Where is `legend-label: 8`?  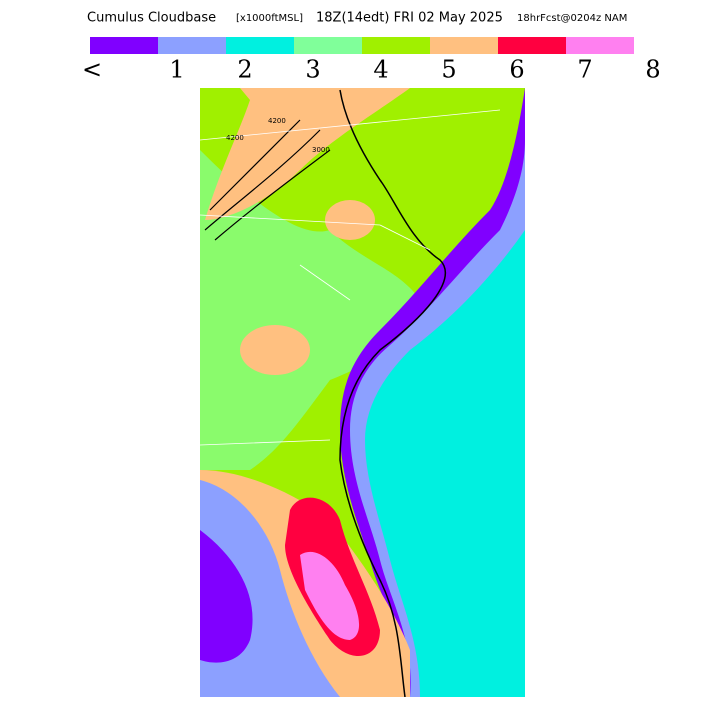 legend-label: 8 is located at coordinates (652, 70).